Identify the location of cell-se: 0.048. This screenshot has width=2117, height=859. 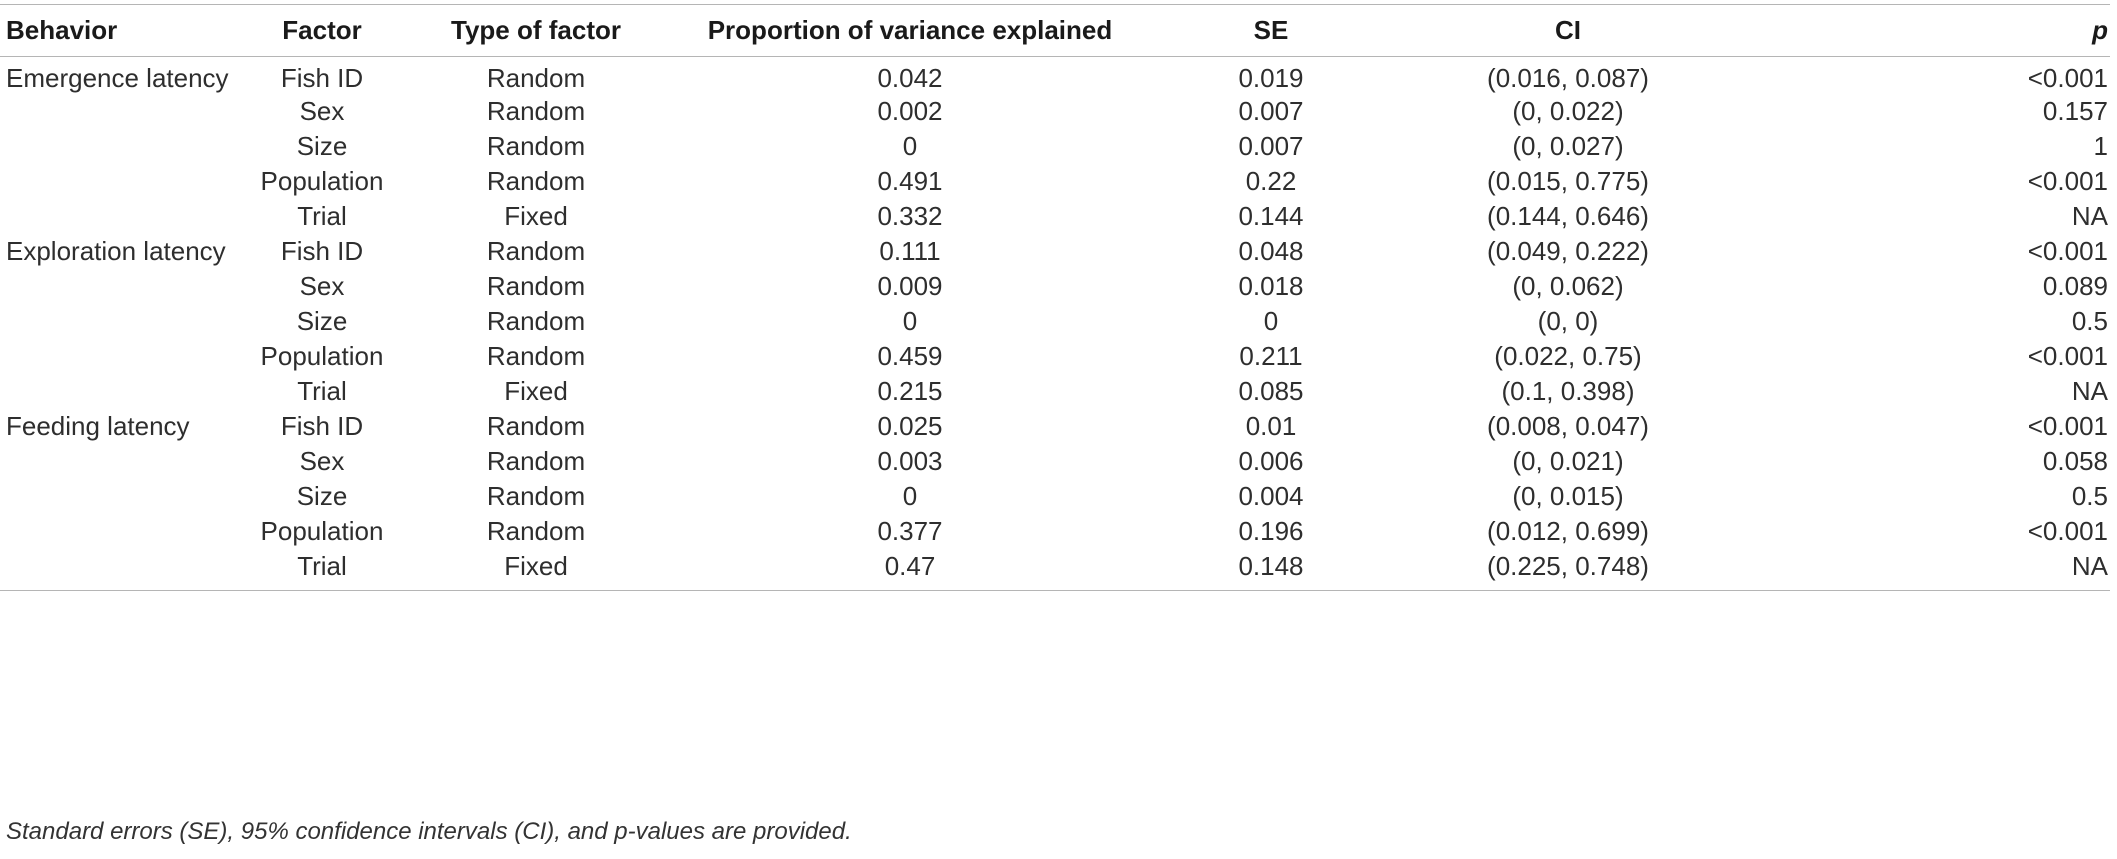
(1271, 251).